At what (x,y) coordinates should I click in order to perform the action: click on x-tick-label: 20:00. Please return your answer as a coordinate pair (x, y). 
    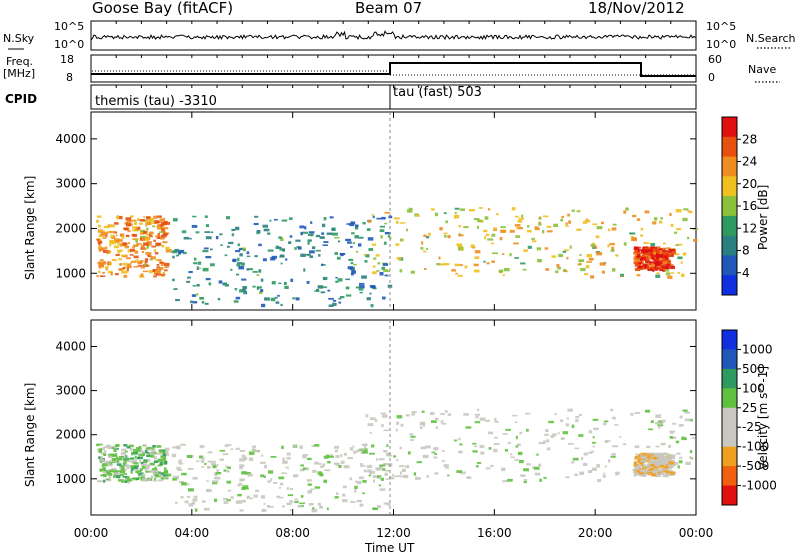
    Looking at the image, I should click on (595, 533).